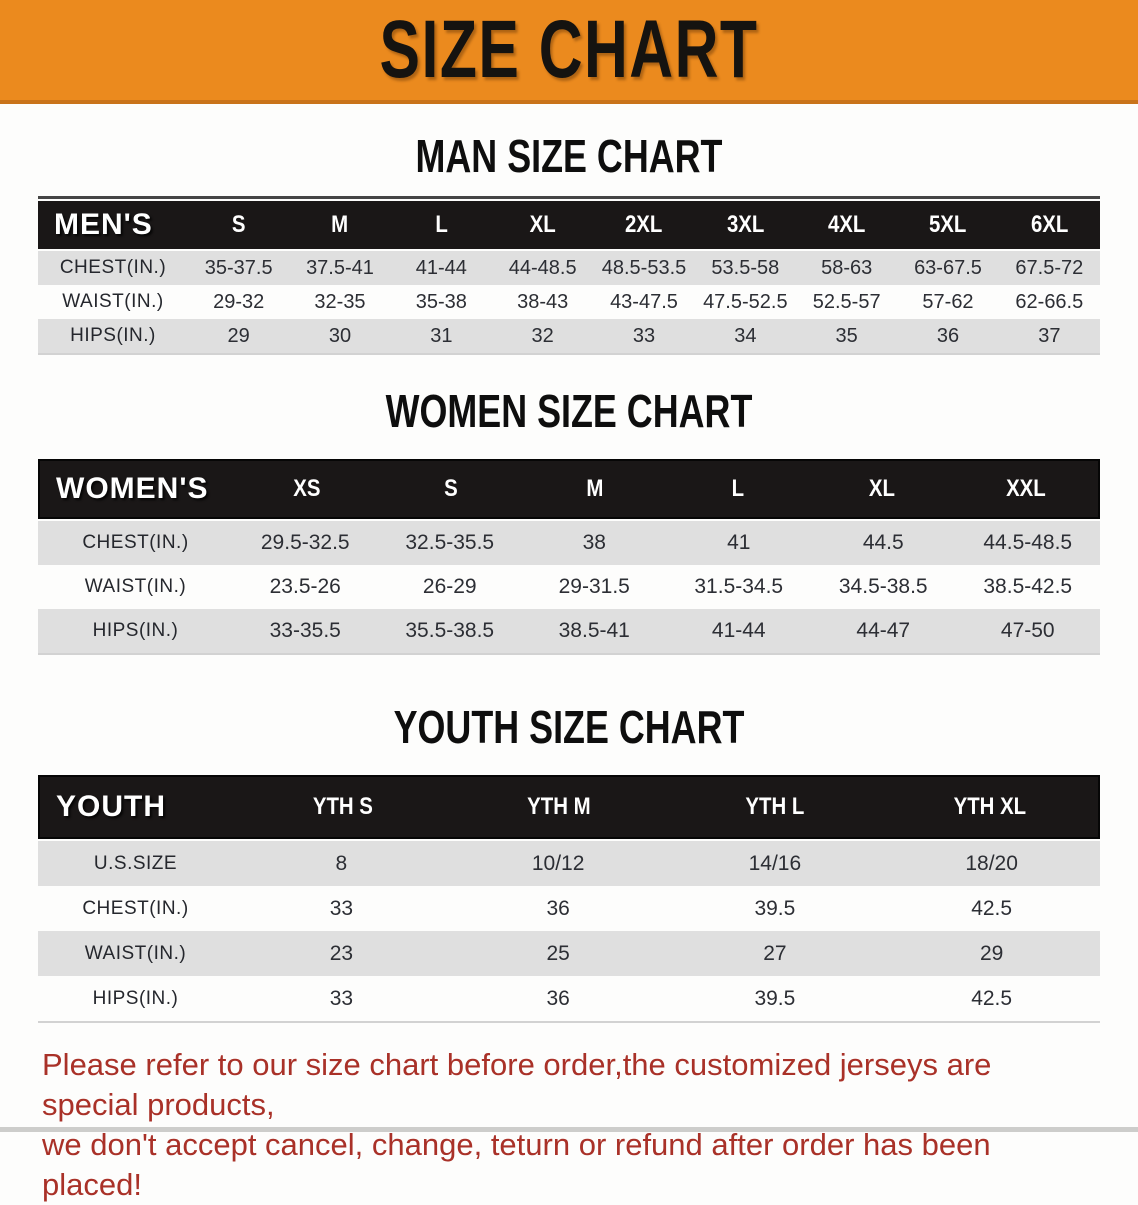  Describe the element at coordinates (745, 224) in the screenshot. I see `column-header: 3XL` at that location.